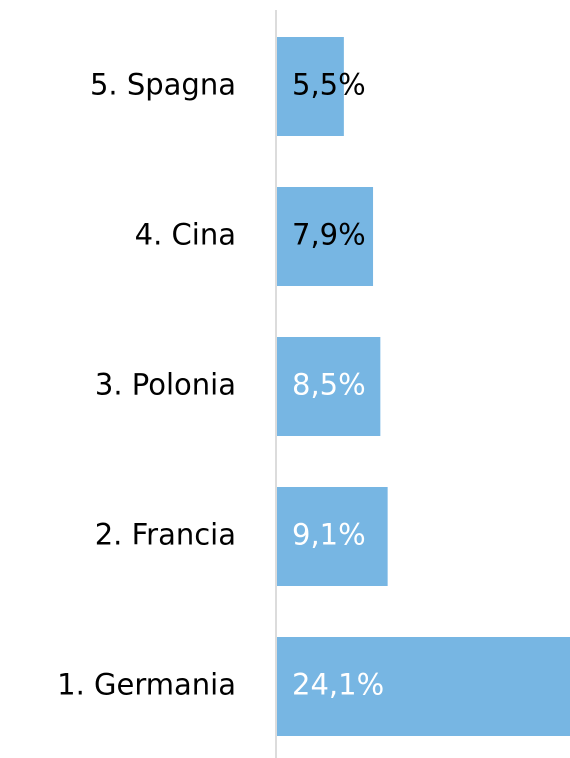  Describe the element at coordinates (329, 85) in the screenshot. I see `value-label: 5,5%` at that location.